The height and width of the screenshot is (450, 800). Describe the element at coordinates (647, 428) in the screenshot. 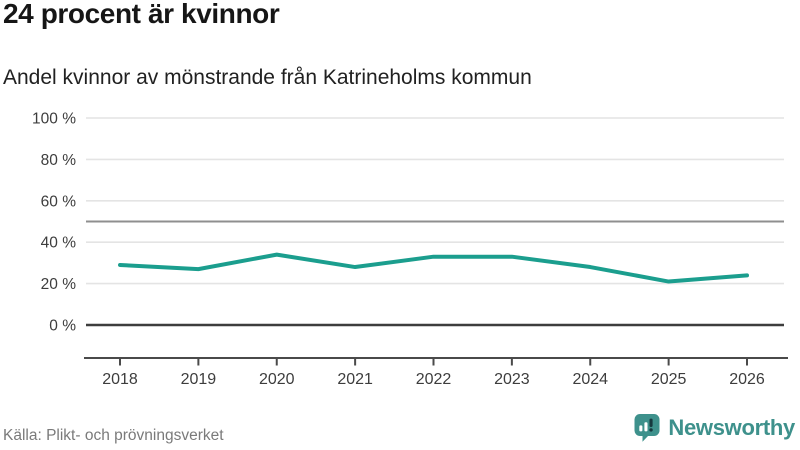

I see `newsworthy-speech-bubble-chart-icon` at that location.